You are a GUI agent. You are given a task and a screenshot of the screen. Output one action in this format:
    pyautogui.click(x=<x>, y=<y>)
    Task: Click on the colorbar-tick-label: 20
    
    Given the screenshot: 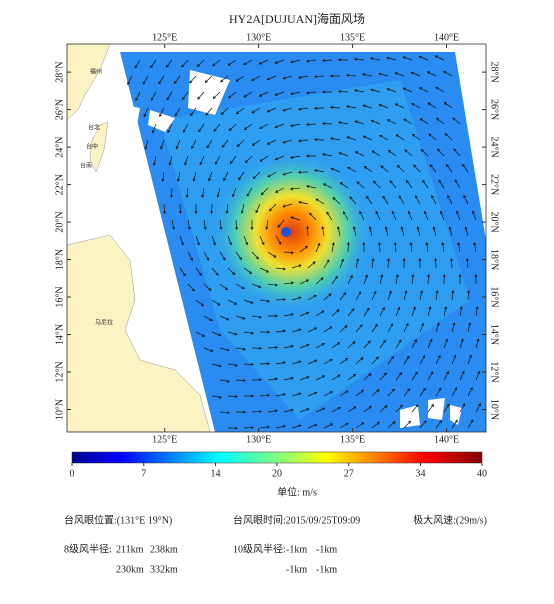 What is the action you would take?
    pyautogui.click(x=277, y=473)
    